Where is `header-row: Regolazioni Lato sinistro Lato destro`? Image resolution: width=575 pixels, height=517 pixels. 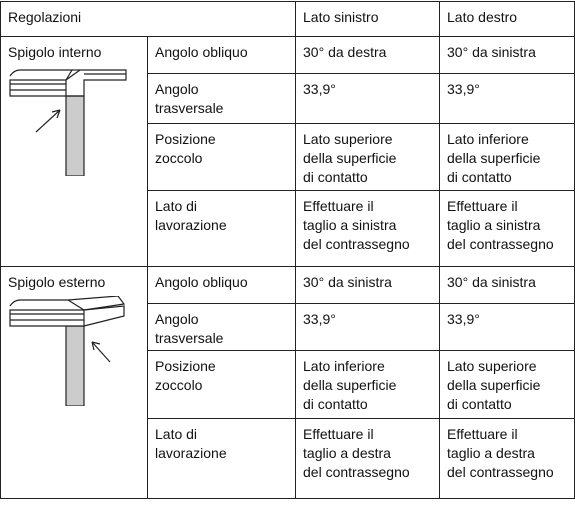 header-row: Regolazioni Lato sinistro Lato destro is located at coordinates (287, 19).